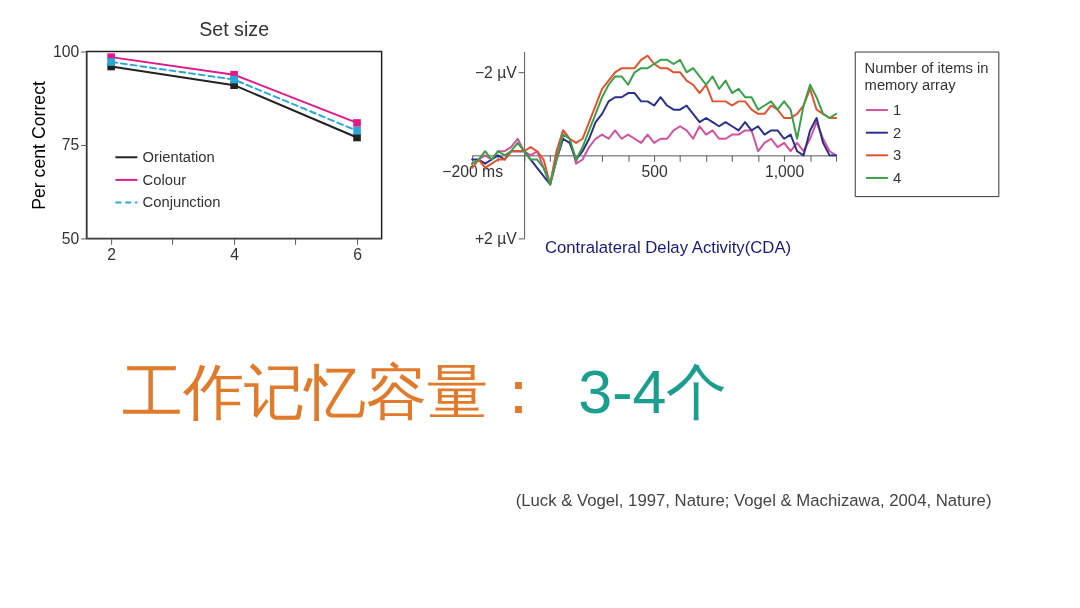 The image size is (1080, 608). Describe the element at coordinates (653, 392) in the screenshot. I see `text: 3-4个` at that location.